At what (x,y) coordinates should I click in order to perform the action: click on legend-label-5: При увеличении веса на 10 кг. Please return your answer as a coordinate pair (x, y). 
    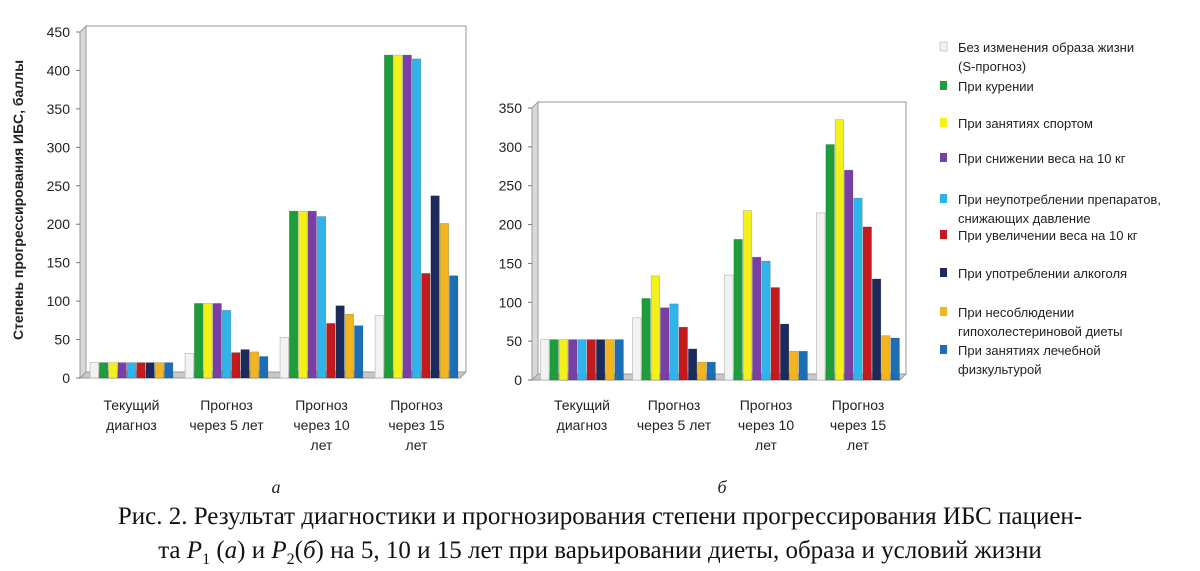
    Looking at the image, I should click on (1048, 235).